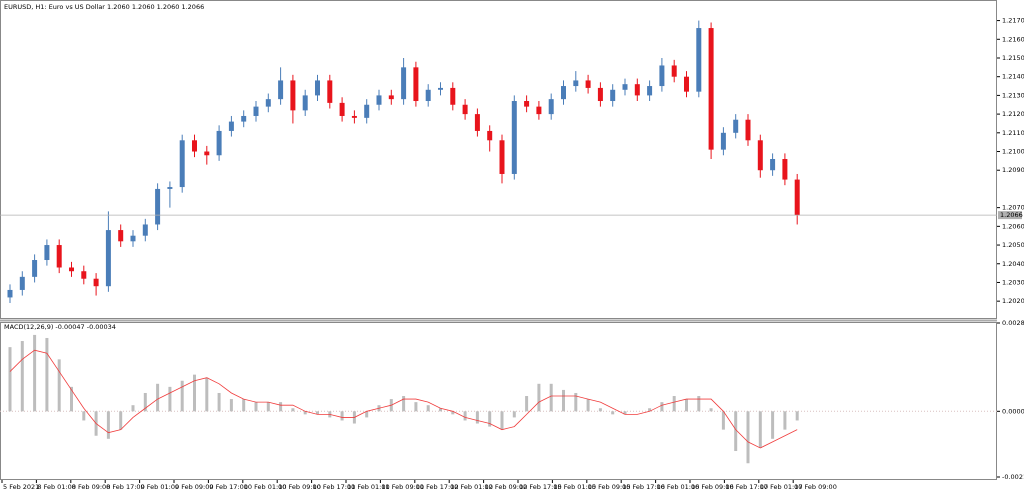  What do you see at coordinates (56, 487) in the screenshot?
I see `x-tick-label: 8 Feb 01:00` at bounding box center [56, 487].